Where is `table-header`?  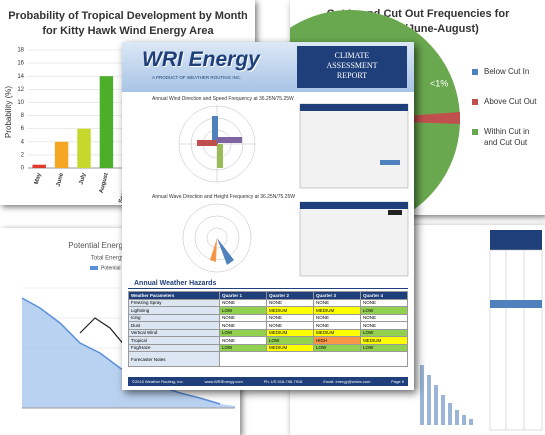 table-header is located at coordinates (516, 240).